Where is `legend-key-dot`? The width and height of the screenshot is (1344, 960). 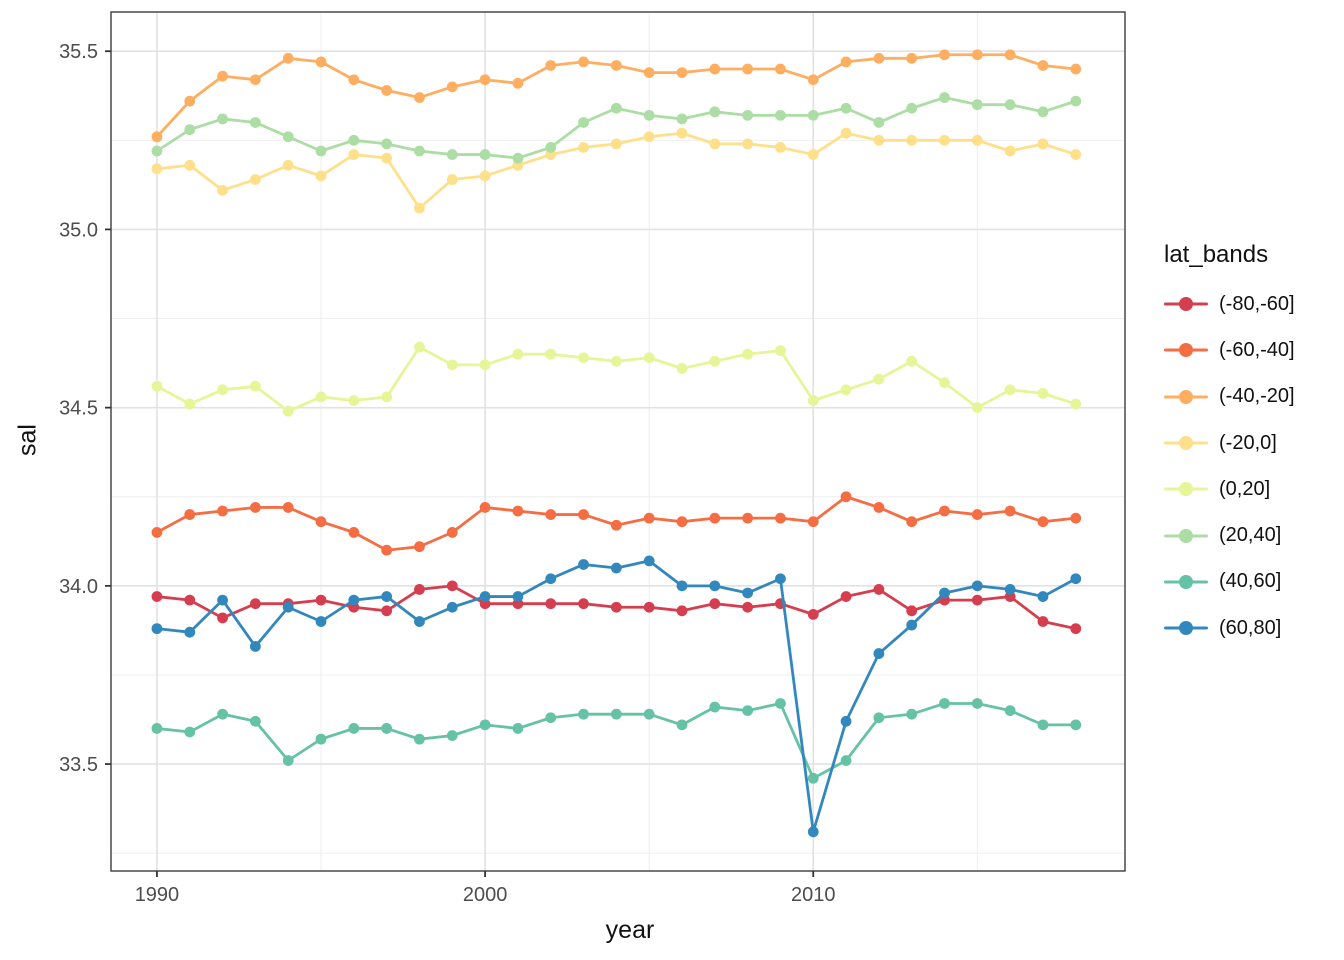 legend-key-dot is located at coordinates (1186, 581).